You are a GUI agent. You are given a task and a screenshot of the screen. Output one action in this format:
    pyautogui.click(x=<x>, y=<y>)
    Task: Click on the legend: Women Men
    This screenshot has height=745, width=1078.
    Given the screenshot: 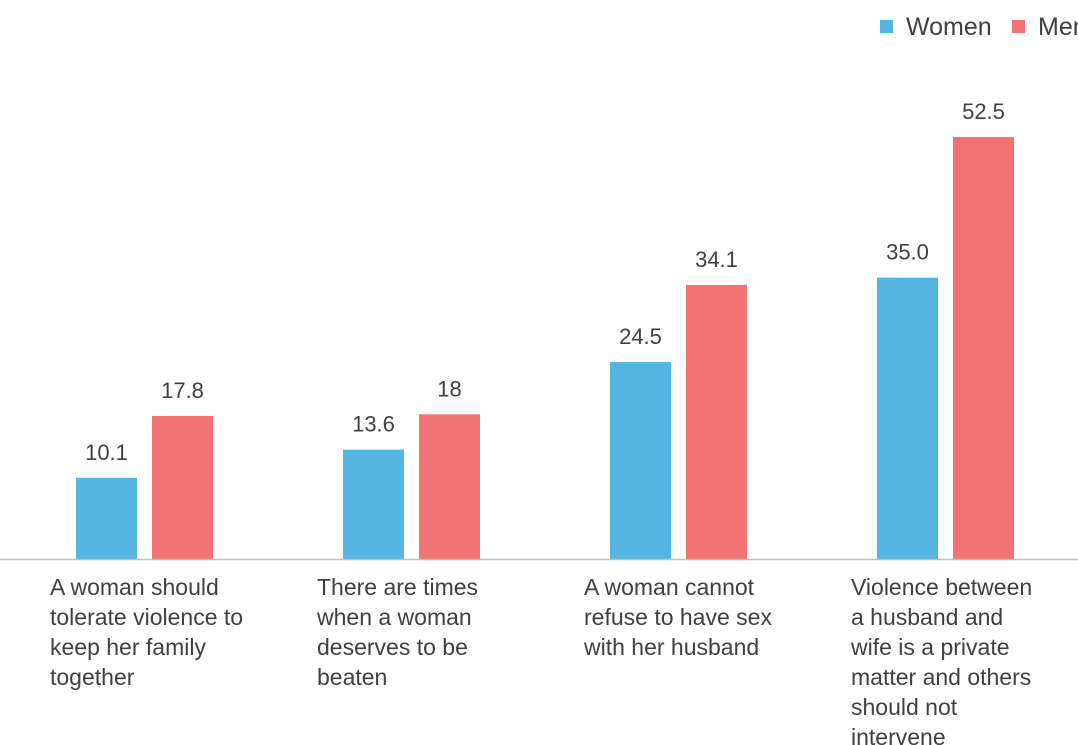 What is the action you would take?
    pyautogui.click(x=979, y=27)
    